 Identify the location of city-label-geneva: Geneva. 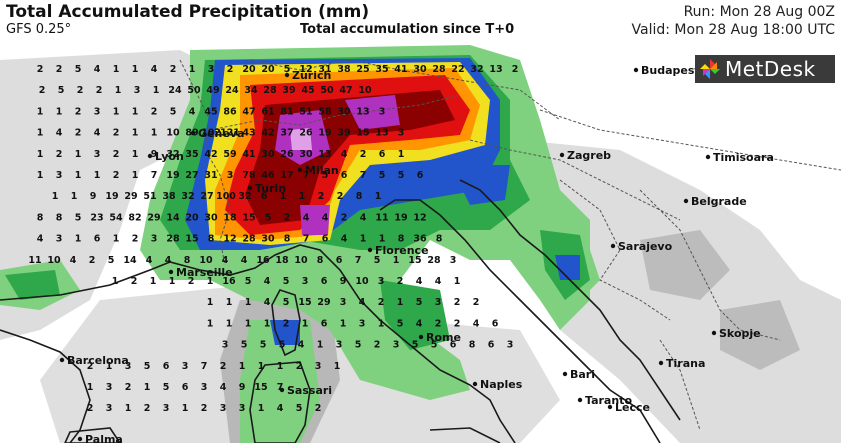
(221, 133).